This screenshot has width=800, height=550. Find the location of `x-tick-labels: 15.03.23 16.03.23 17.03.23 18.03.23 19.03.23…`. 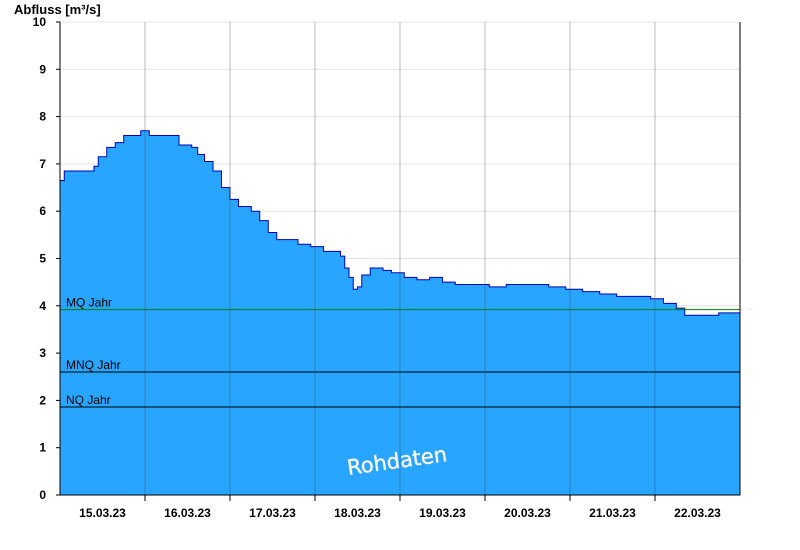

x-tick-labels: 15.03.23 16.03.23 17.03.23 18.03.23 19.03.23… is located at coordinates (400, 513).